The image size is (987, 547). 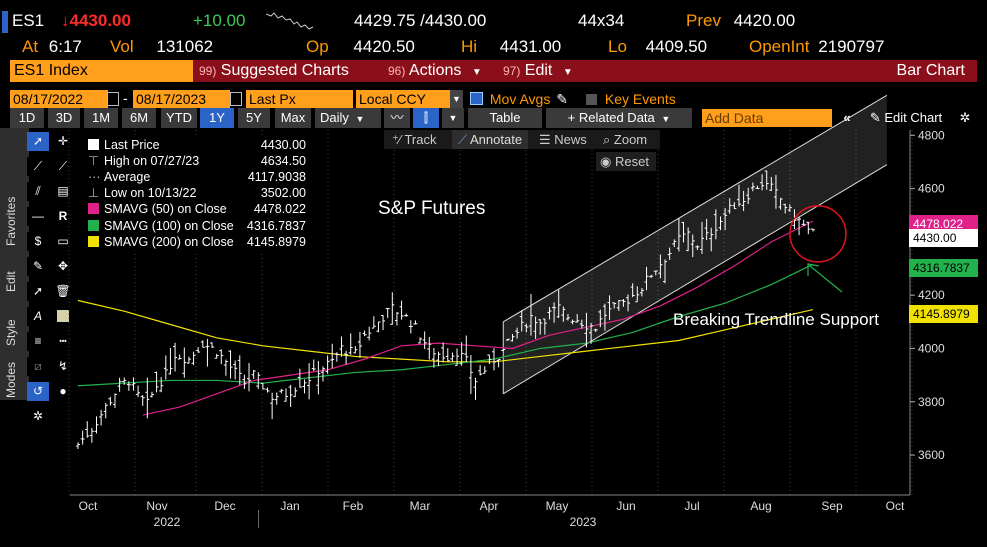 I want to click on end-date-field: 08/17/2023, so click(x=181, y=99).